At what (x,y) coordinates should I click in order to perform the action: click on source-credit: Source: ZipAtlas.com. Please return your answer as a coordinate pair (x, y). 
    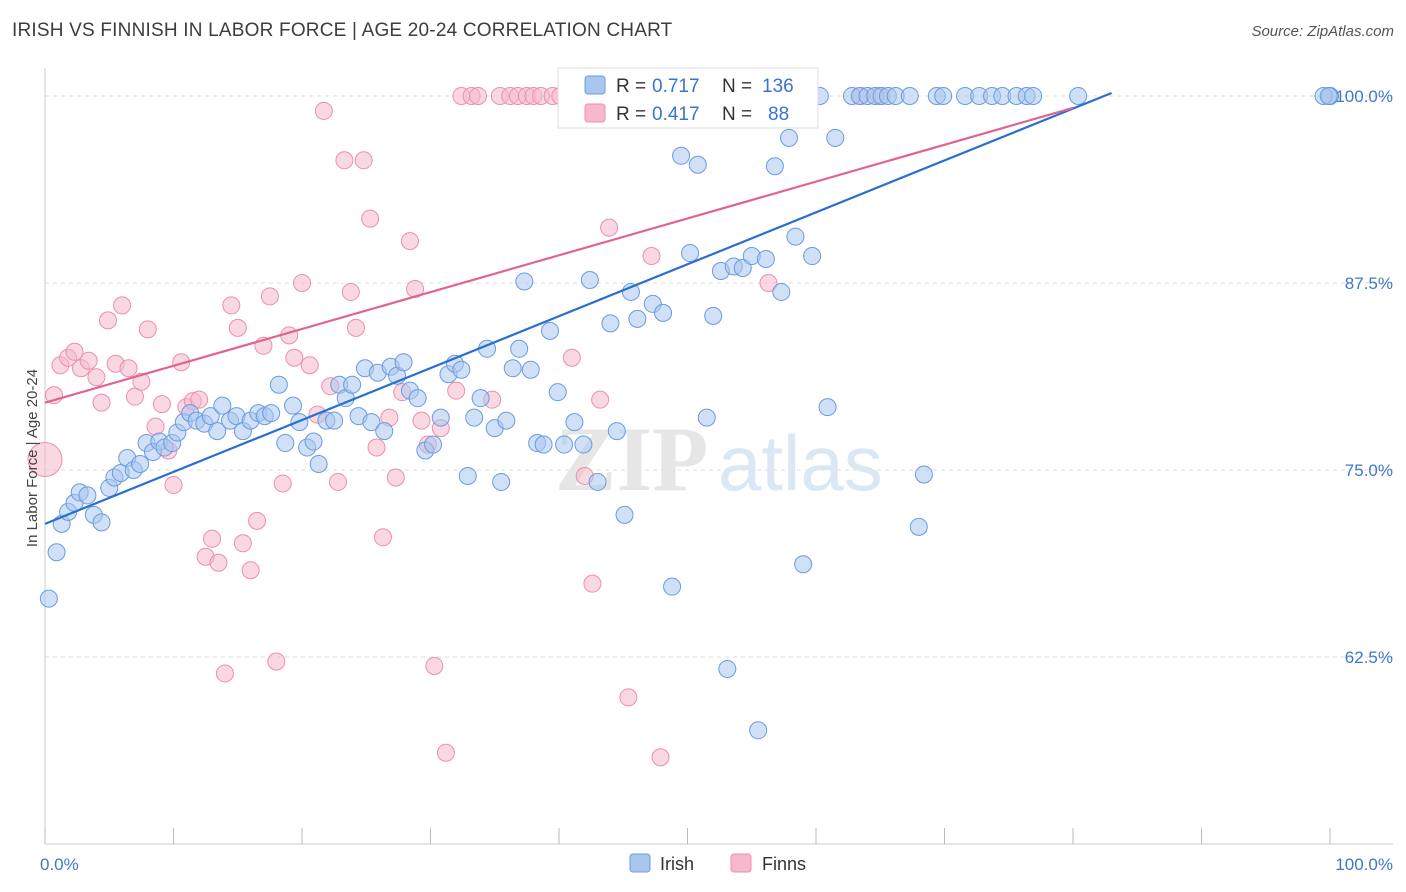
    Looking at the image, I should click on (1322, 31).